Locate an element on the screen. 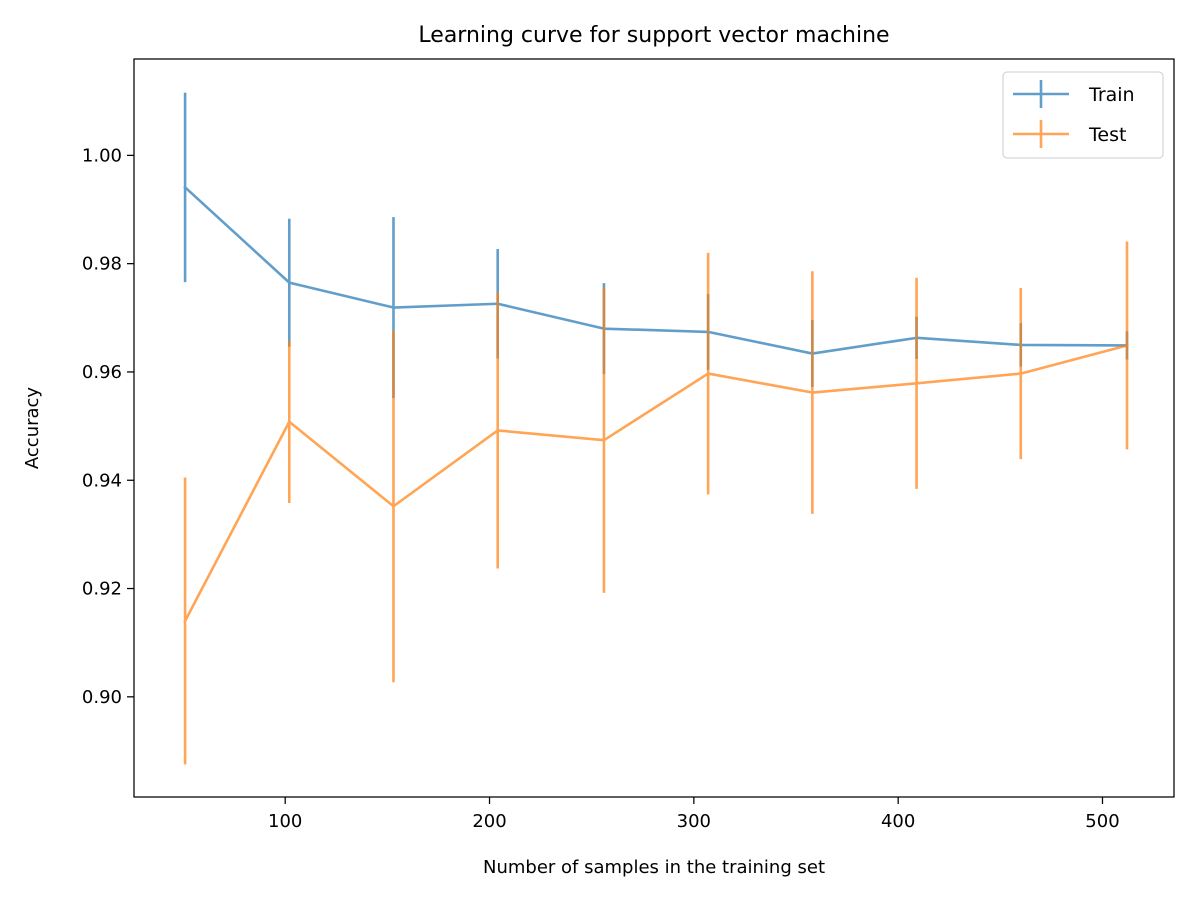  x-tick-label: 500 is located at coordinates (1102, 821).